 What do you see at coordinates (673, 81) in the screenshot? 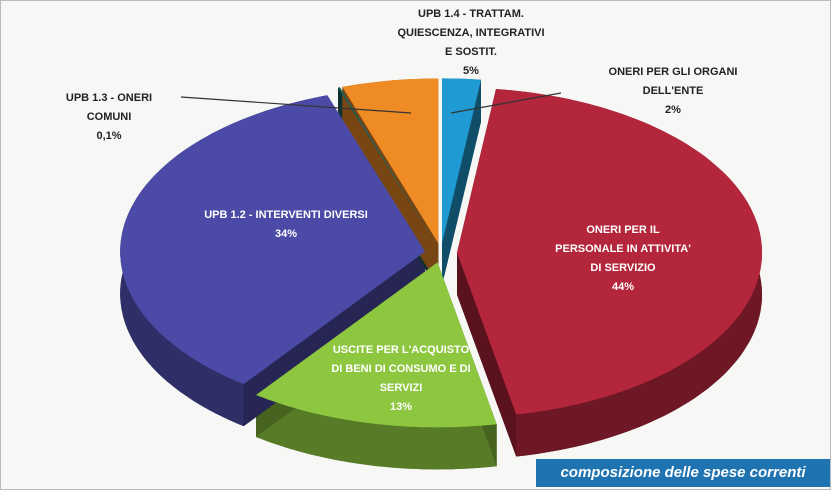
I see `category-label: ONERI PER GLI ORGANI DELL'ENTE` at bounding box center [673, 81].